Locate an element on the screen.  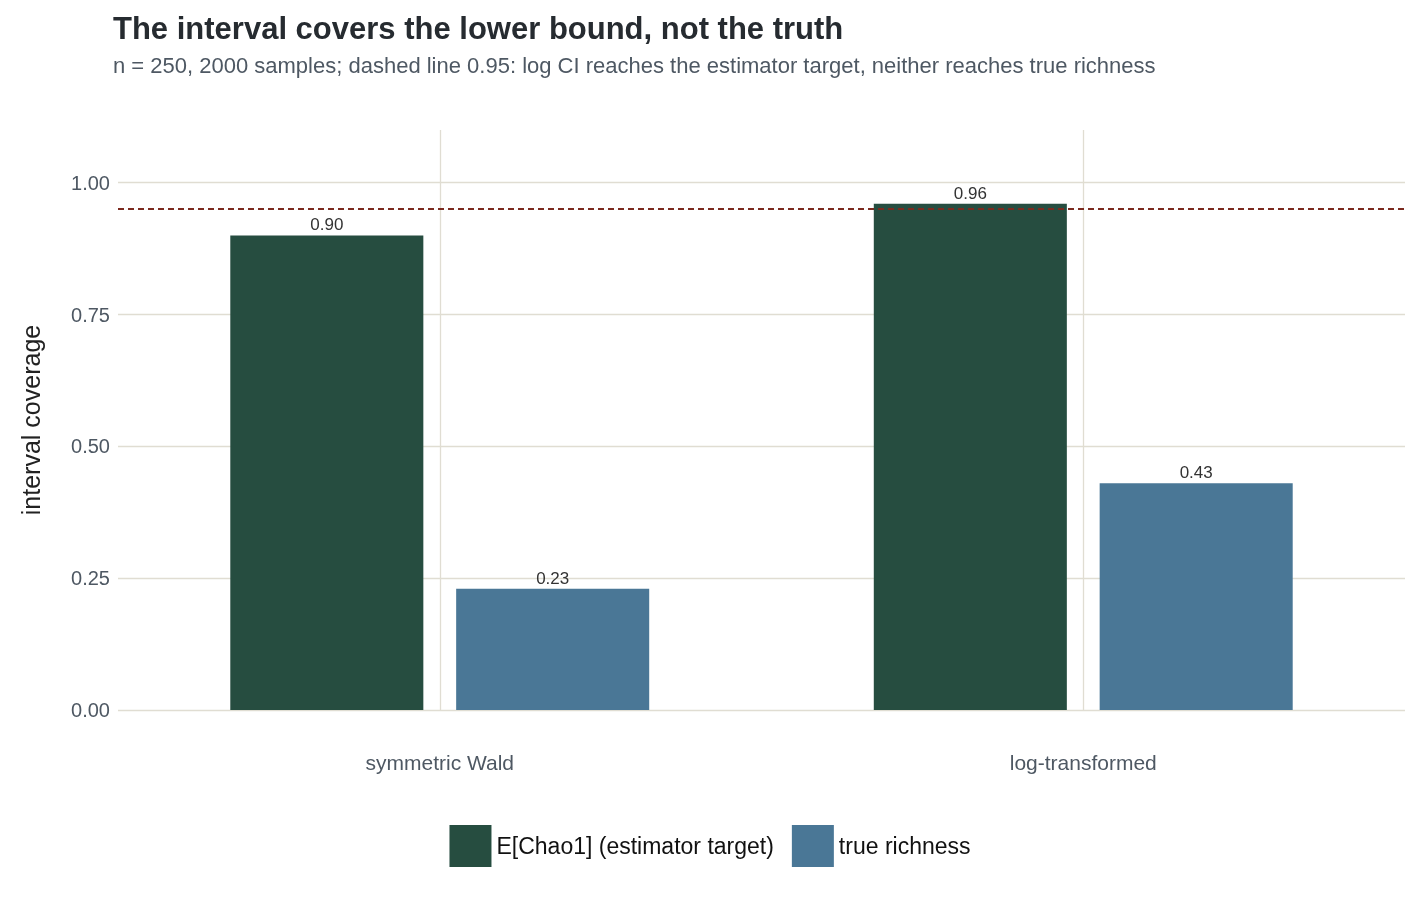
legend-label: E[Chao1] (estimator target) is located at coordinates (635, 846).